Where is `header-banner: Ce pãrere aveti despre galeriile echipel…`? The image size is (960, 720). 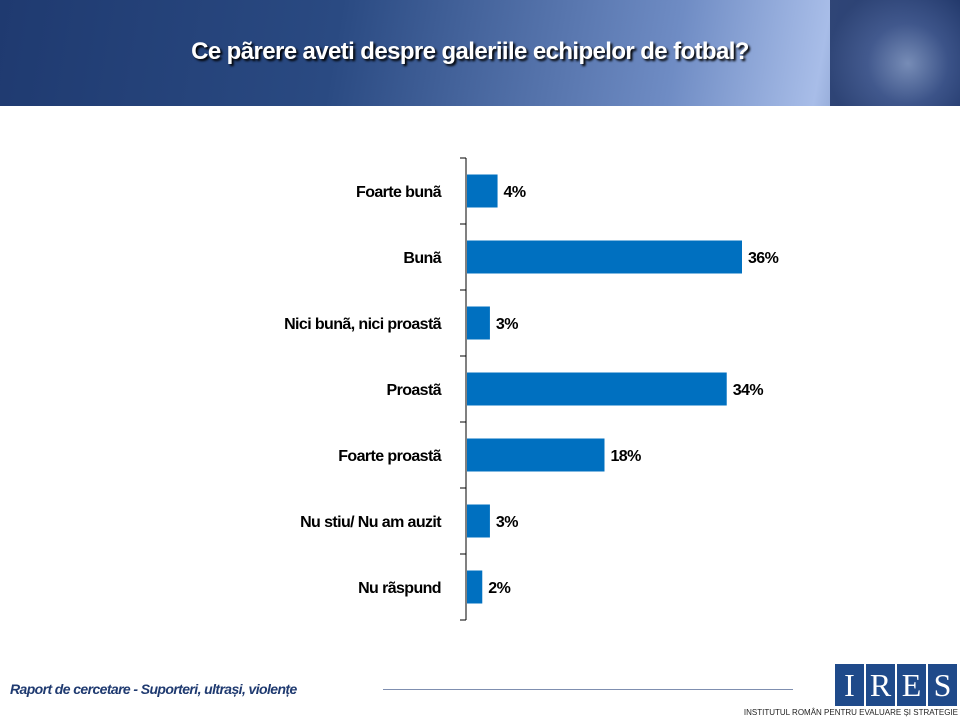 header-banner: Ce pãrere aveti despre galeriile echipel… is located at coordinates (480, 53).